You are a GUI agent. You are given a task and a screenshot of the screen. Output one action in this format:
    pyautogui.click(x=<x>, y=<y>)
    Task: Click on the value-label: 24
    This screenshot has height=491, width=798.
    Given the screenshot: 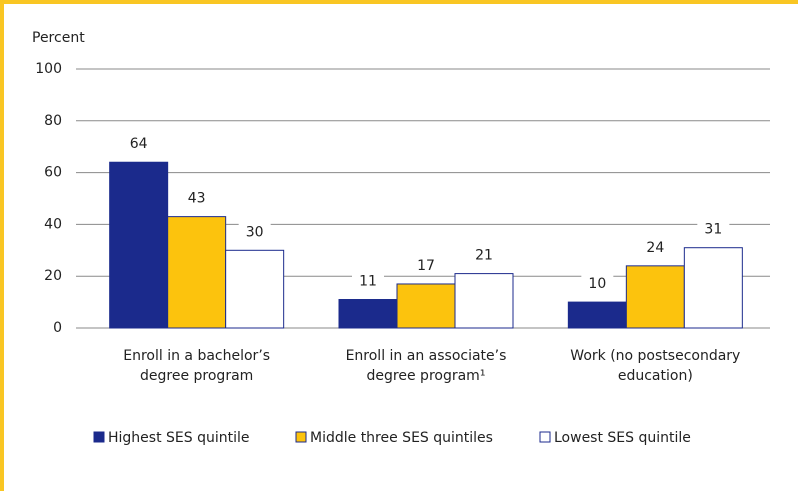 What is the action you would take?
    pyautogui.click(x=655, y=248)
    